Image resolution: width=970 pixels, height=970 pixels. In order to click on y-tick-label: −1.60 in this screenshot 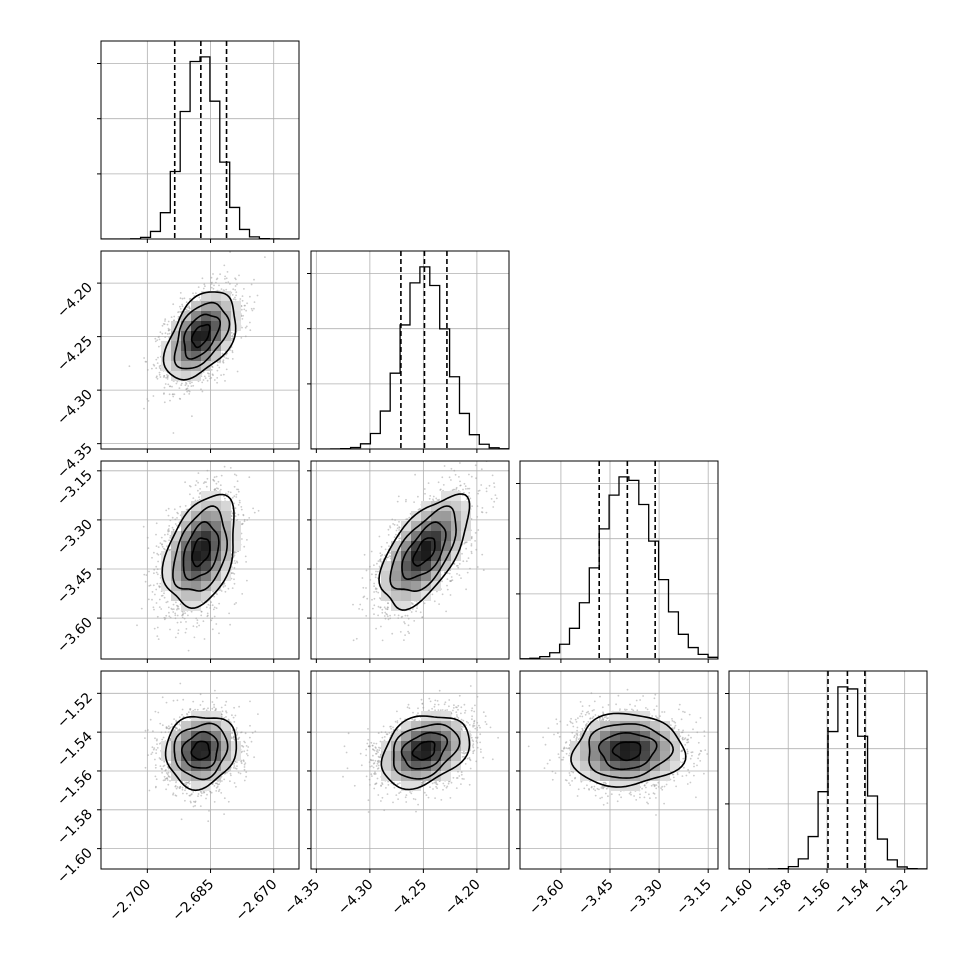, I will do `click(75, 866)`.